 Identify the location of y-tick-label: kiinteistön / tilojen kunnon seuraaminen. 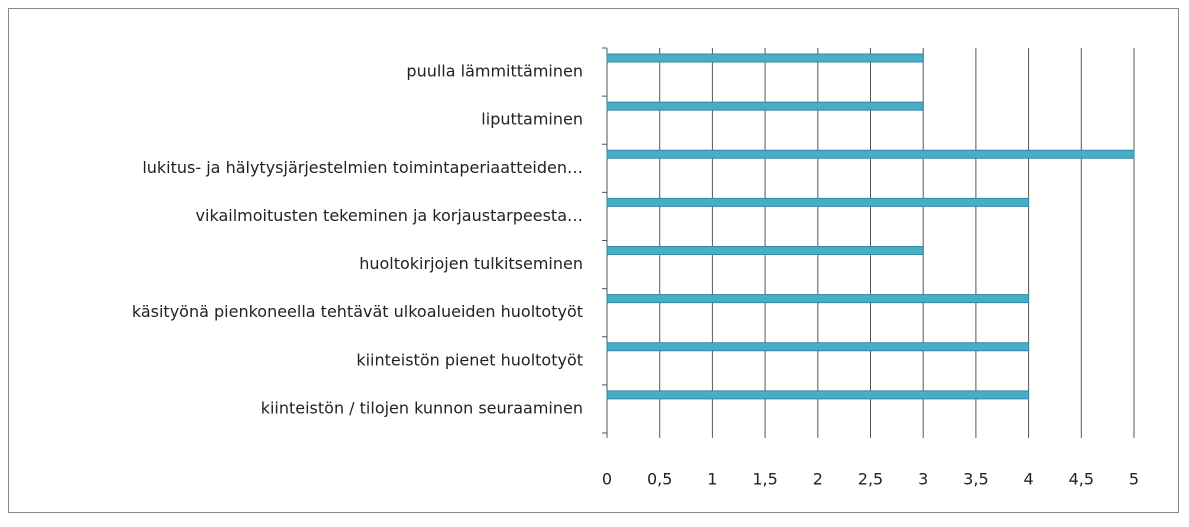
(422, 407).